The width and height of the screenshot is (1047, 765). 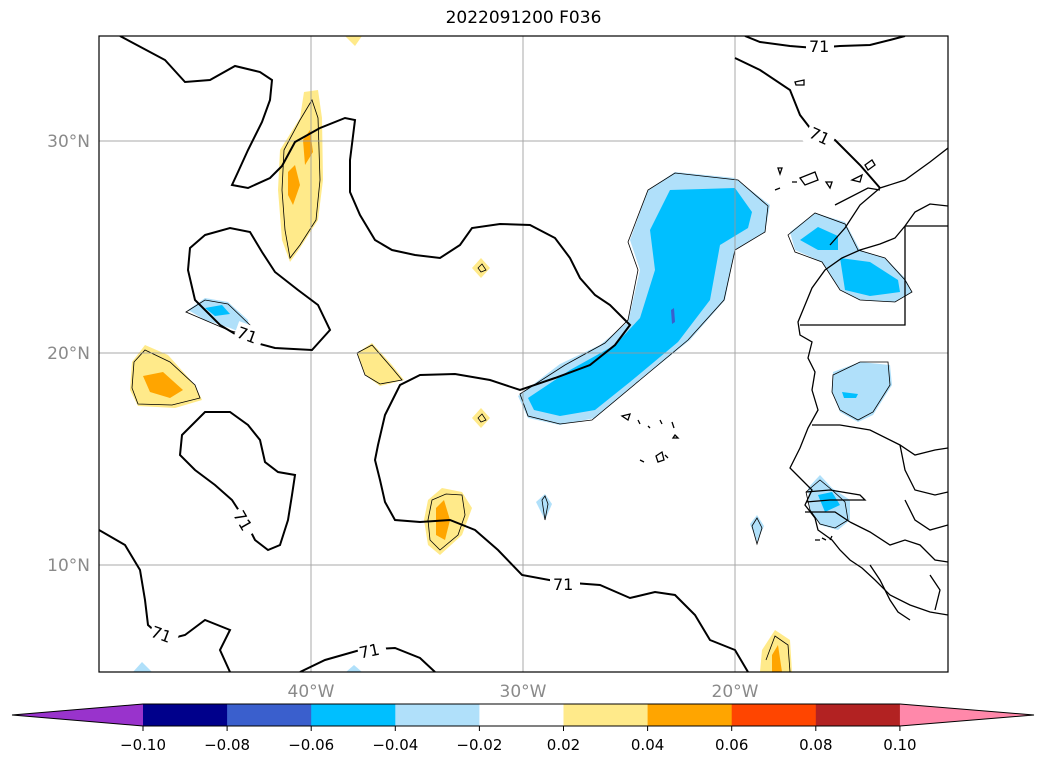 I want to click on colorbar-tick-label: 0.04, so click(x=647, y=745).